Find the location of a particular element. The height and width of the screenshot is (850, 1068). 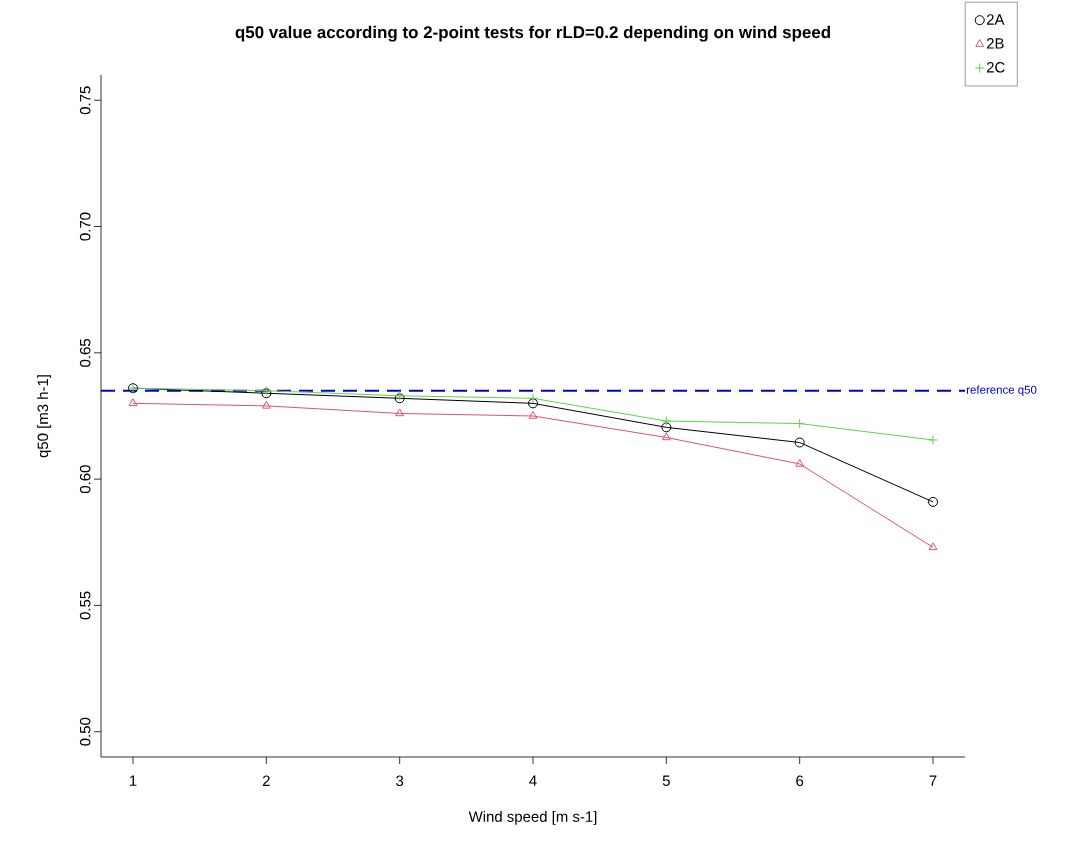

y-tick-label: 0.60 is located at coordinates (85, 479).